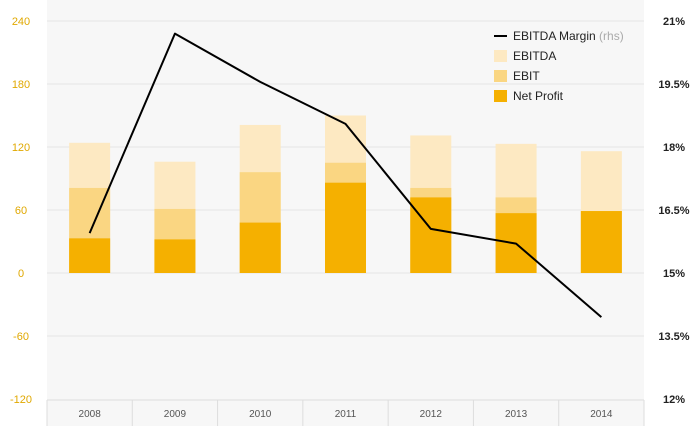 The image size is (700, 433). I want to click on x-tick-label: 2011, so click(346, 414).